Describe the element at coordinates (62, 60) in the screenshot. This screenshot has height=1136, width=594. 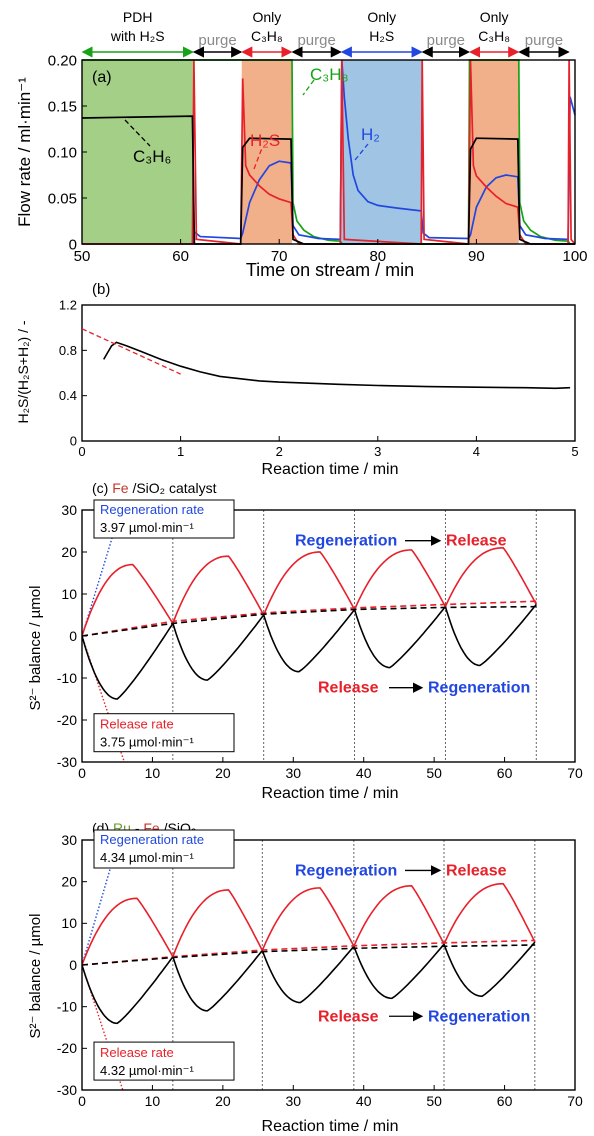
I see `a-ytick-label-4: 0.20` at that location.